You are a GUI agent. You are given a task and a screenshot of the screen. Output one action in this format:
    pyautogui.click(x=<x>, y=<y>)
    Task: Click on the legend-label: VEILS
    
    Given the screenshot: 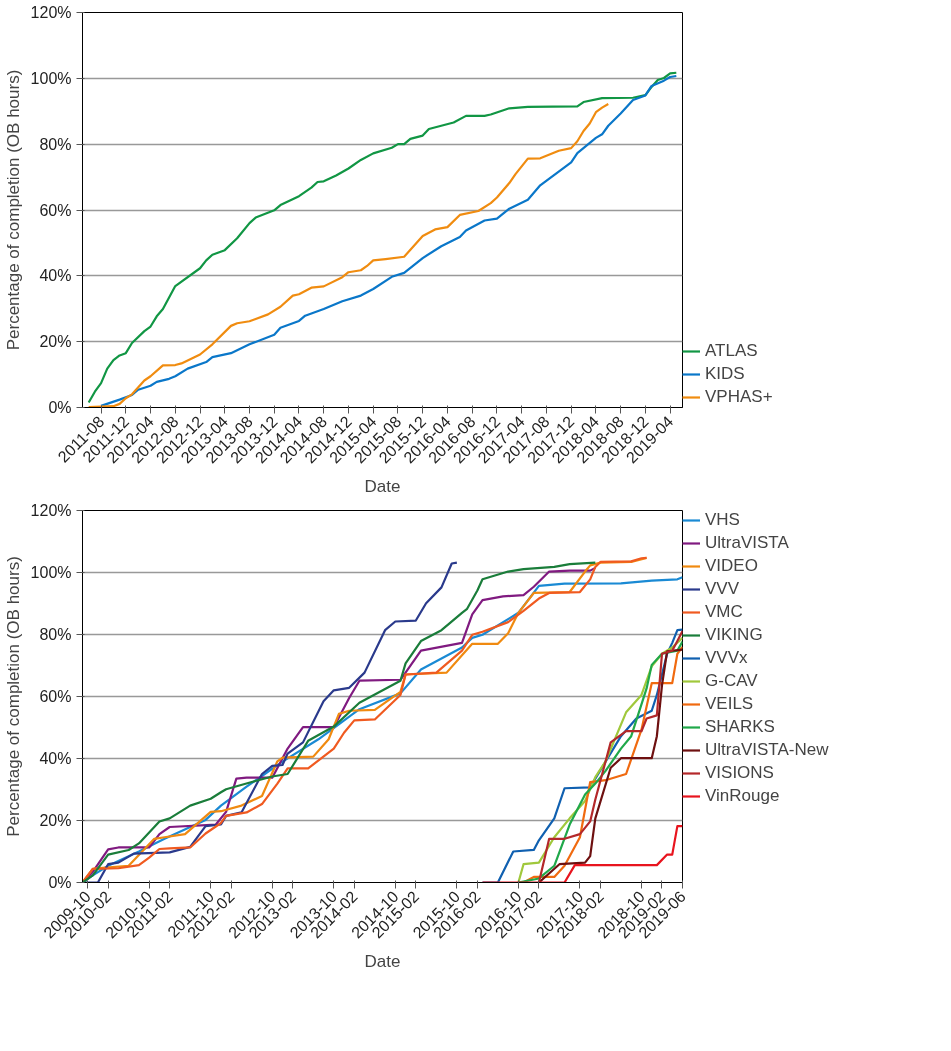 What is the action you would take?
    pyautogui.click(x=729, y=704)
    